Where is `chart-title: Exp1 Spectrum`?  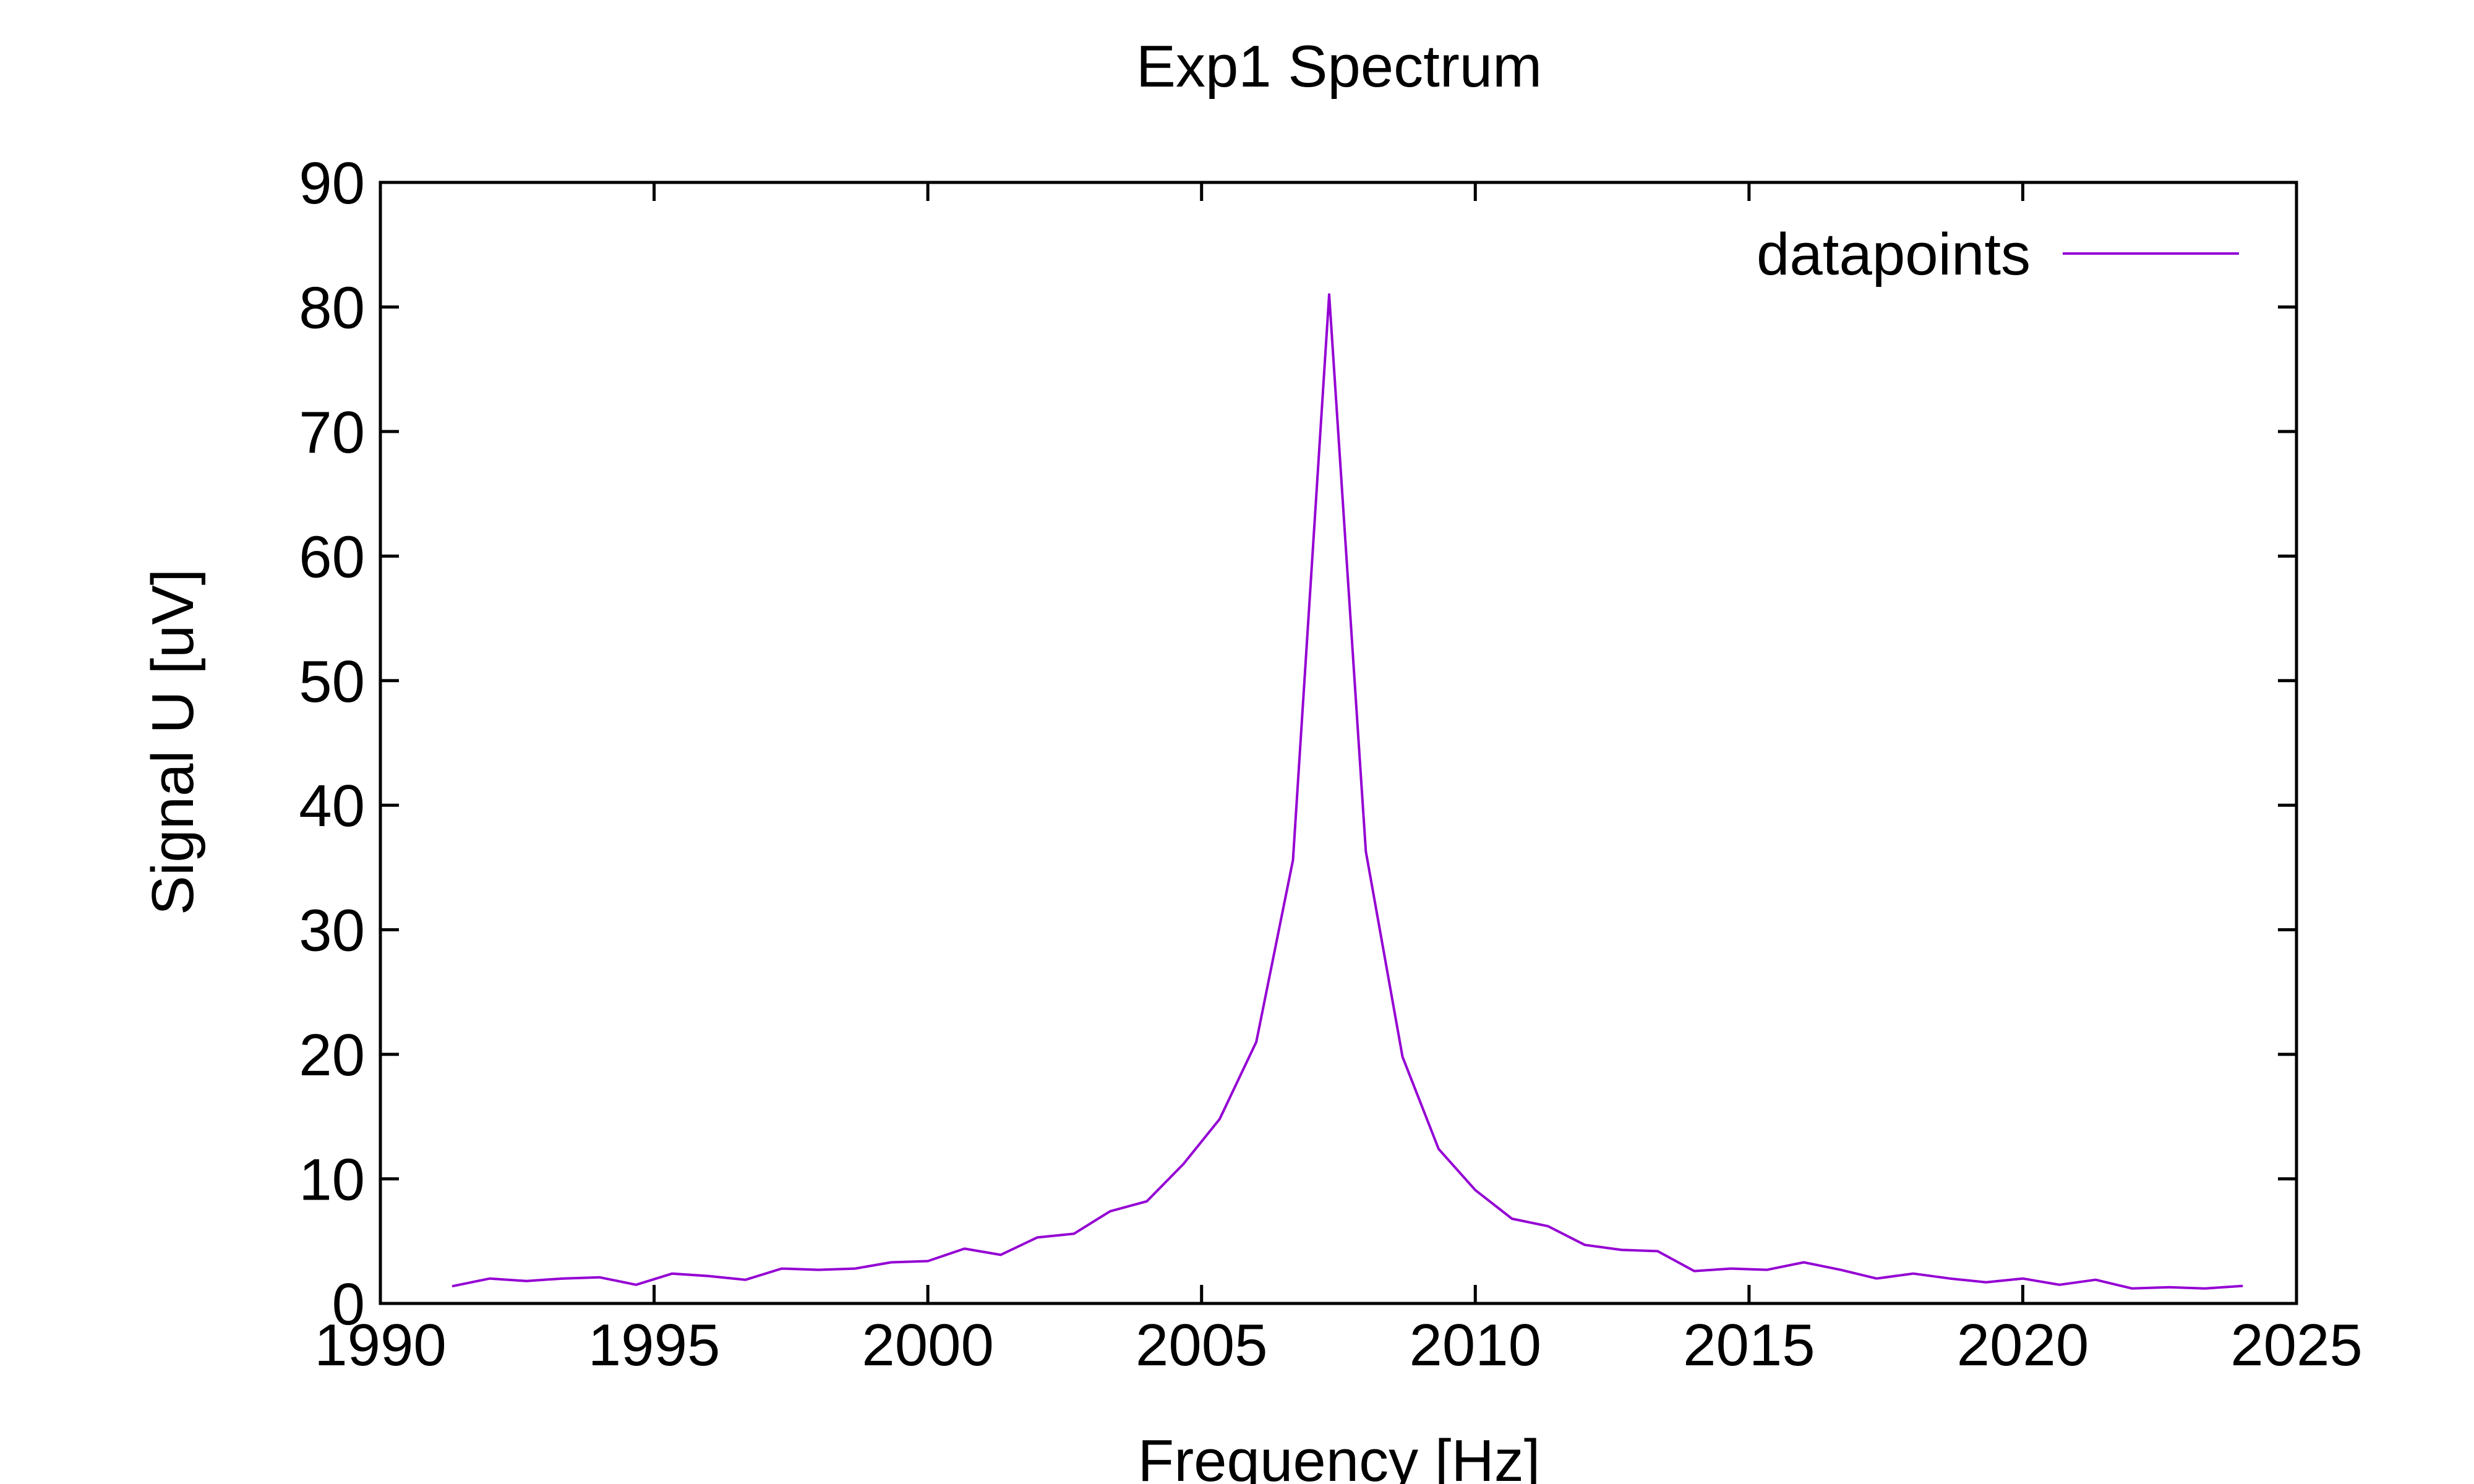 chart-title: Exp1 Spectrum is located at coordinates (1339, 66).